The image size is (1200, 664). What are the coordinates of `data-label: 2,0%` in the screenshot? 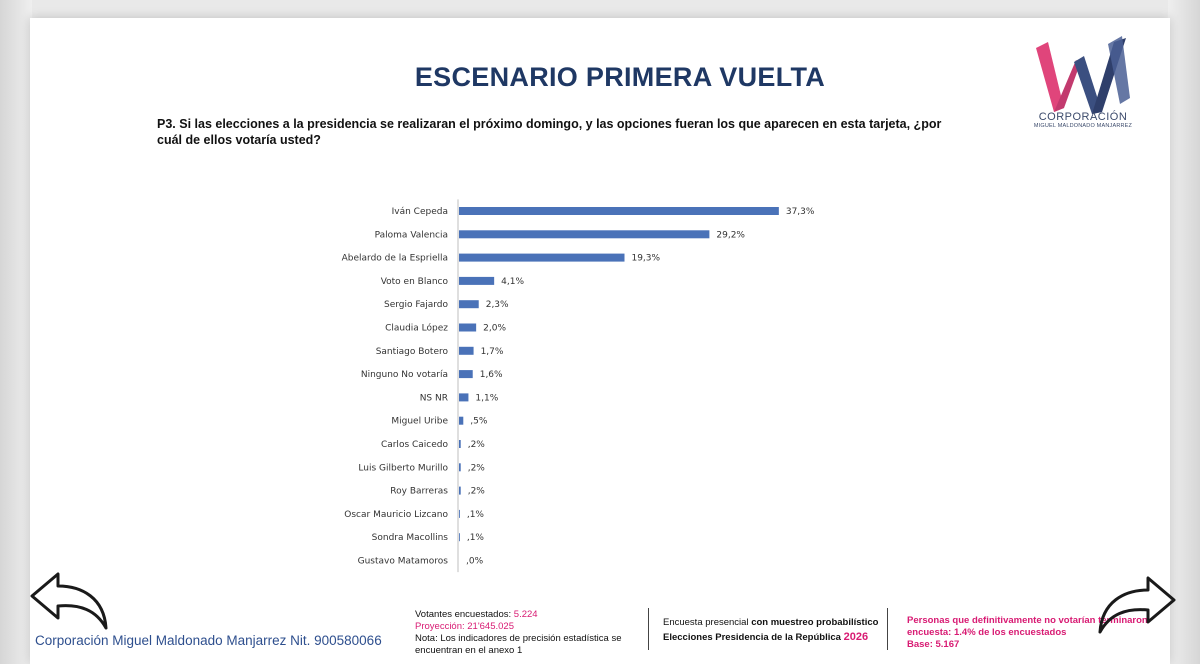 It's located at (494, 329).